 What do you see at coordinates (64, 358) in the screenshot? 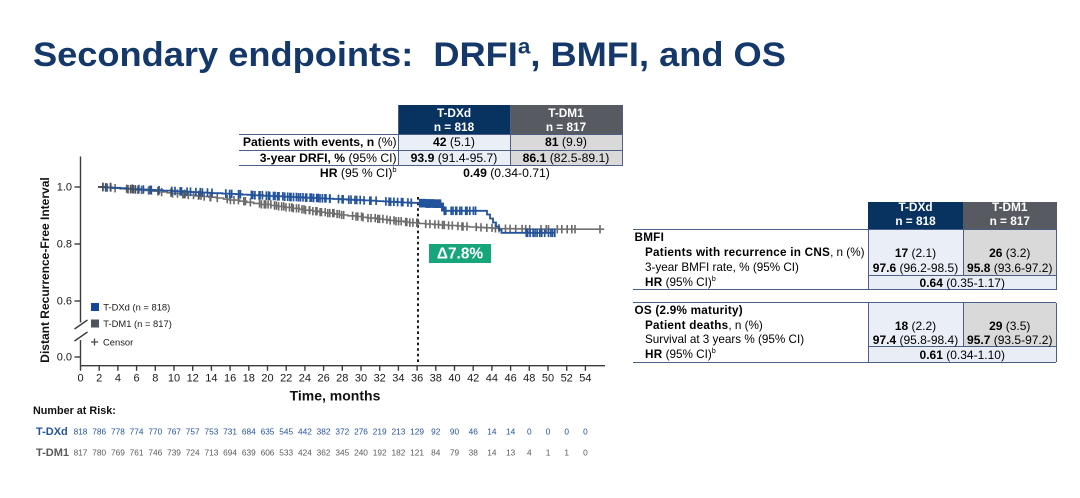
I see `svg-text: 0.0` at bounding box center [64, 358].